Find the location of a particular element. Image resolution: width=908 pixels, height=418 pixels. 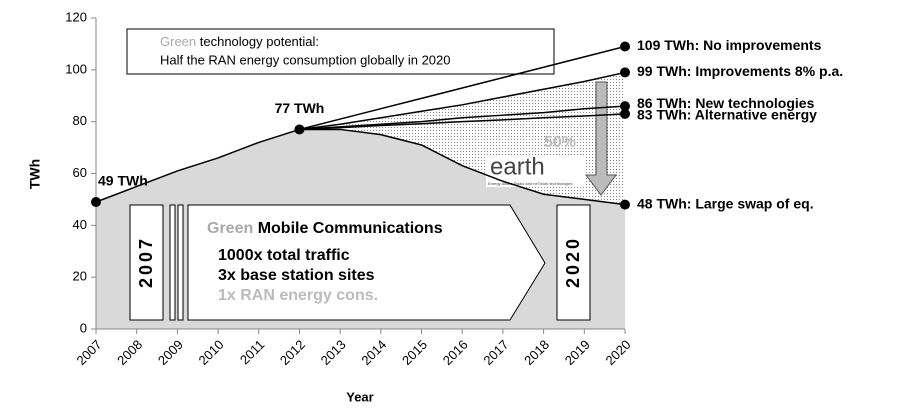

mobile-line3: 1x RAN energy cons. is located at coordinates (298, 295).